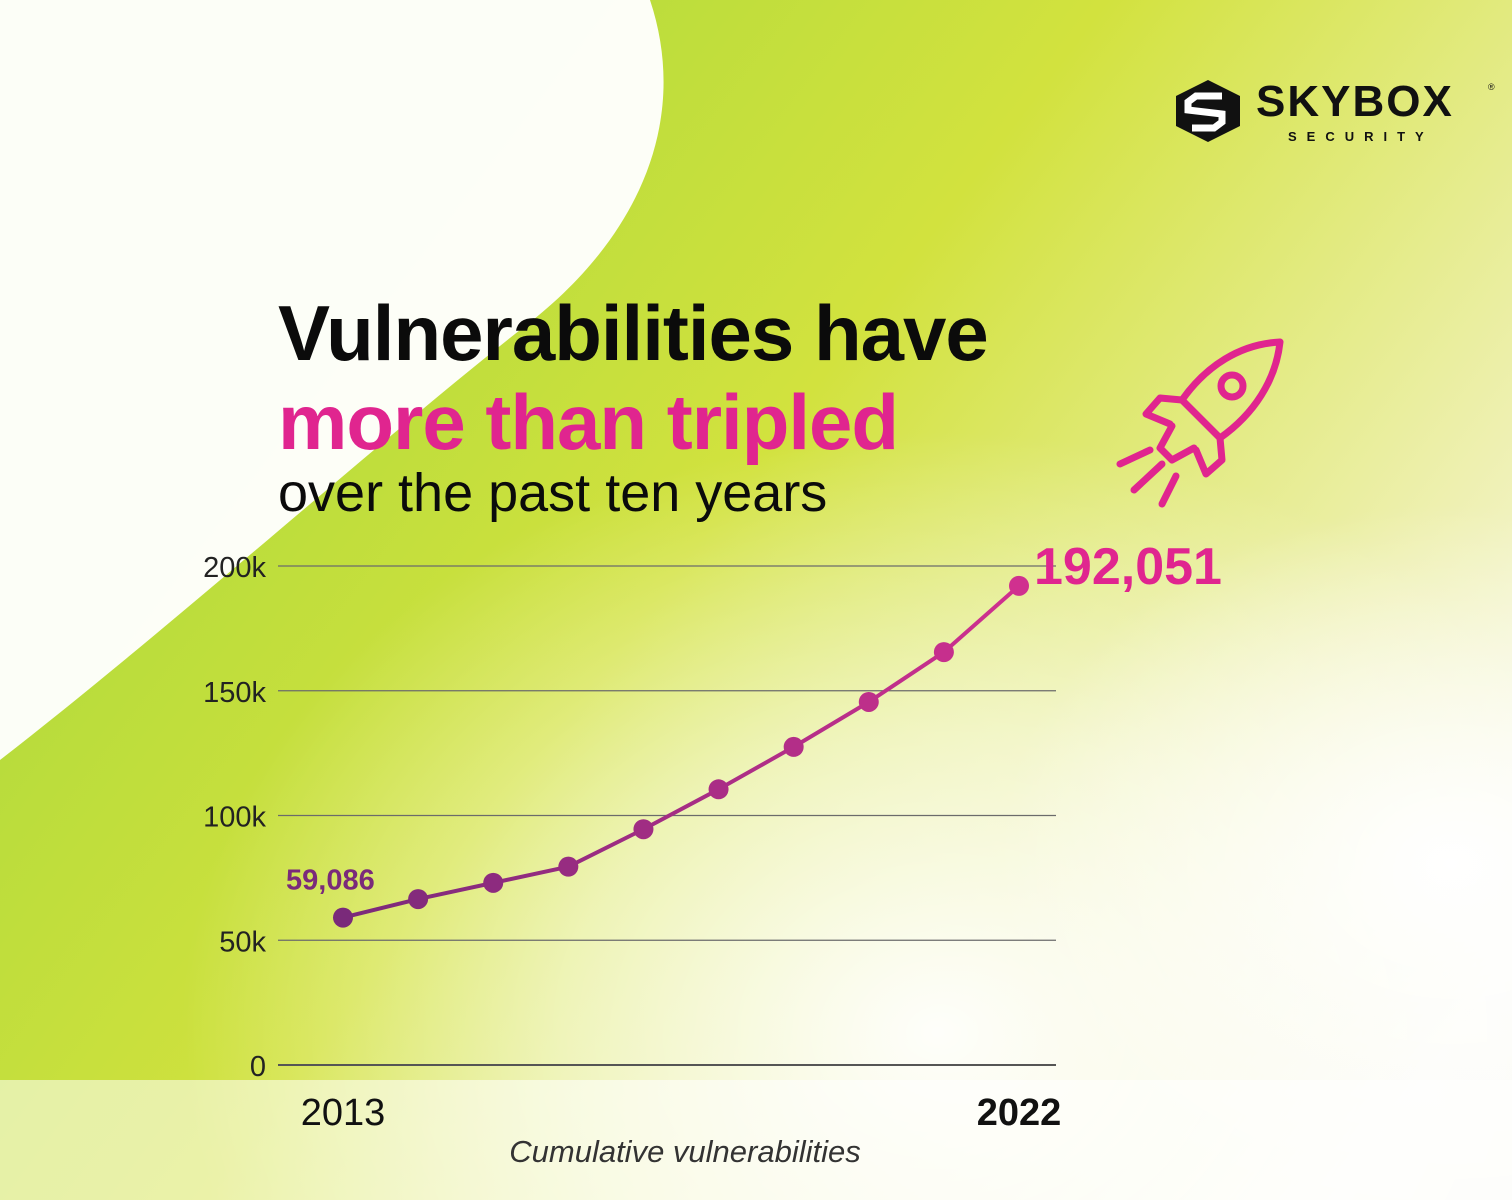  Describe the element at coordinates (258, 1067) in the screenshot. I see `y-tick-label: 0` at that location.